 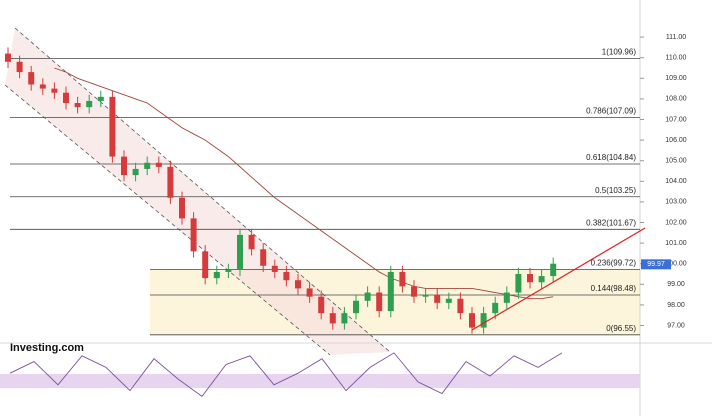 What do you see at coordinates (320, 381) in the screenshot?
I see `oscillator-band` at bounding box center [320, 381].